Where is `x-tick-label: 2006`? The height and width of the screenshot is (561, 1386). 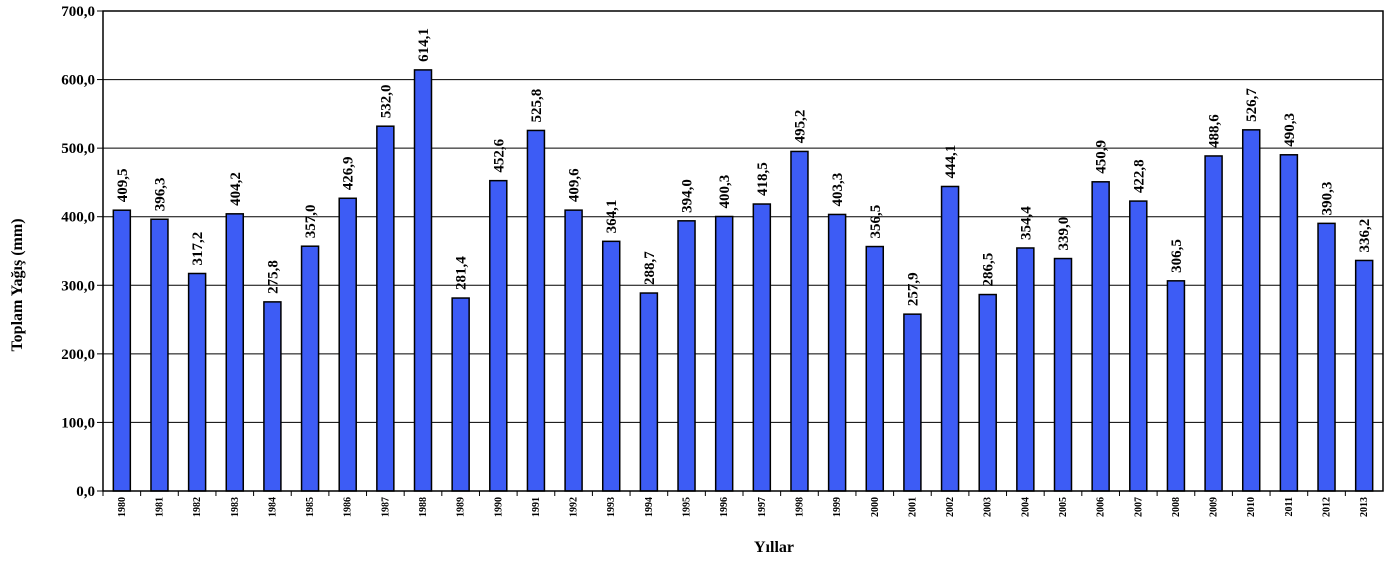
x-tick-label: 2006 is located at coordinates (1101, 507).